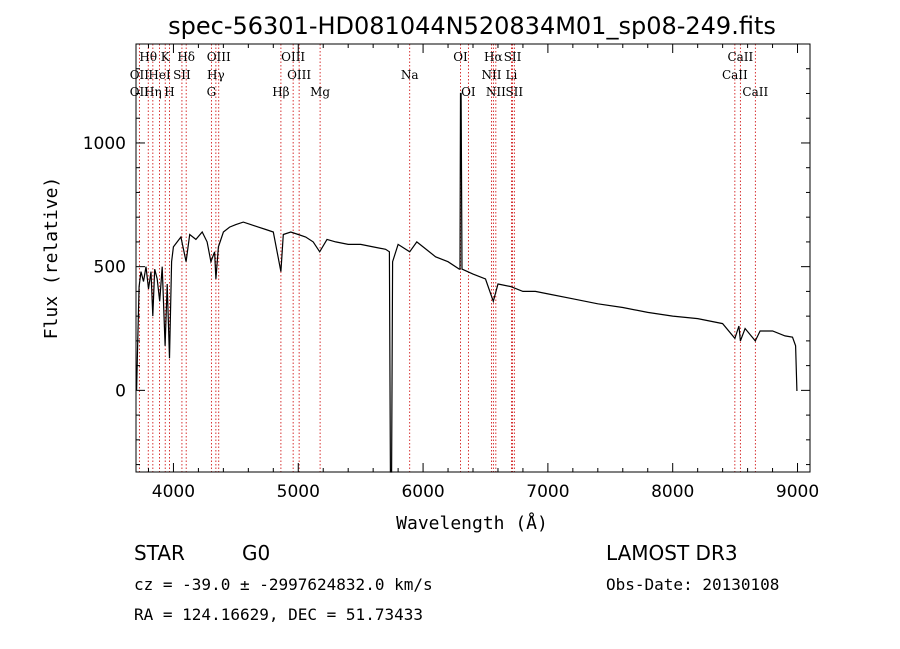 The height and width of the screenshot is (649, 900). I want to click on line-label: HeI, so click(159, 75).